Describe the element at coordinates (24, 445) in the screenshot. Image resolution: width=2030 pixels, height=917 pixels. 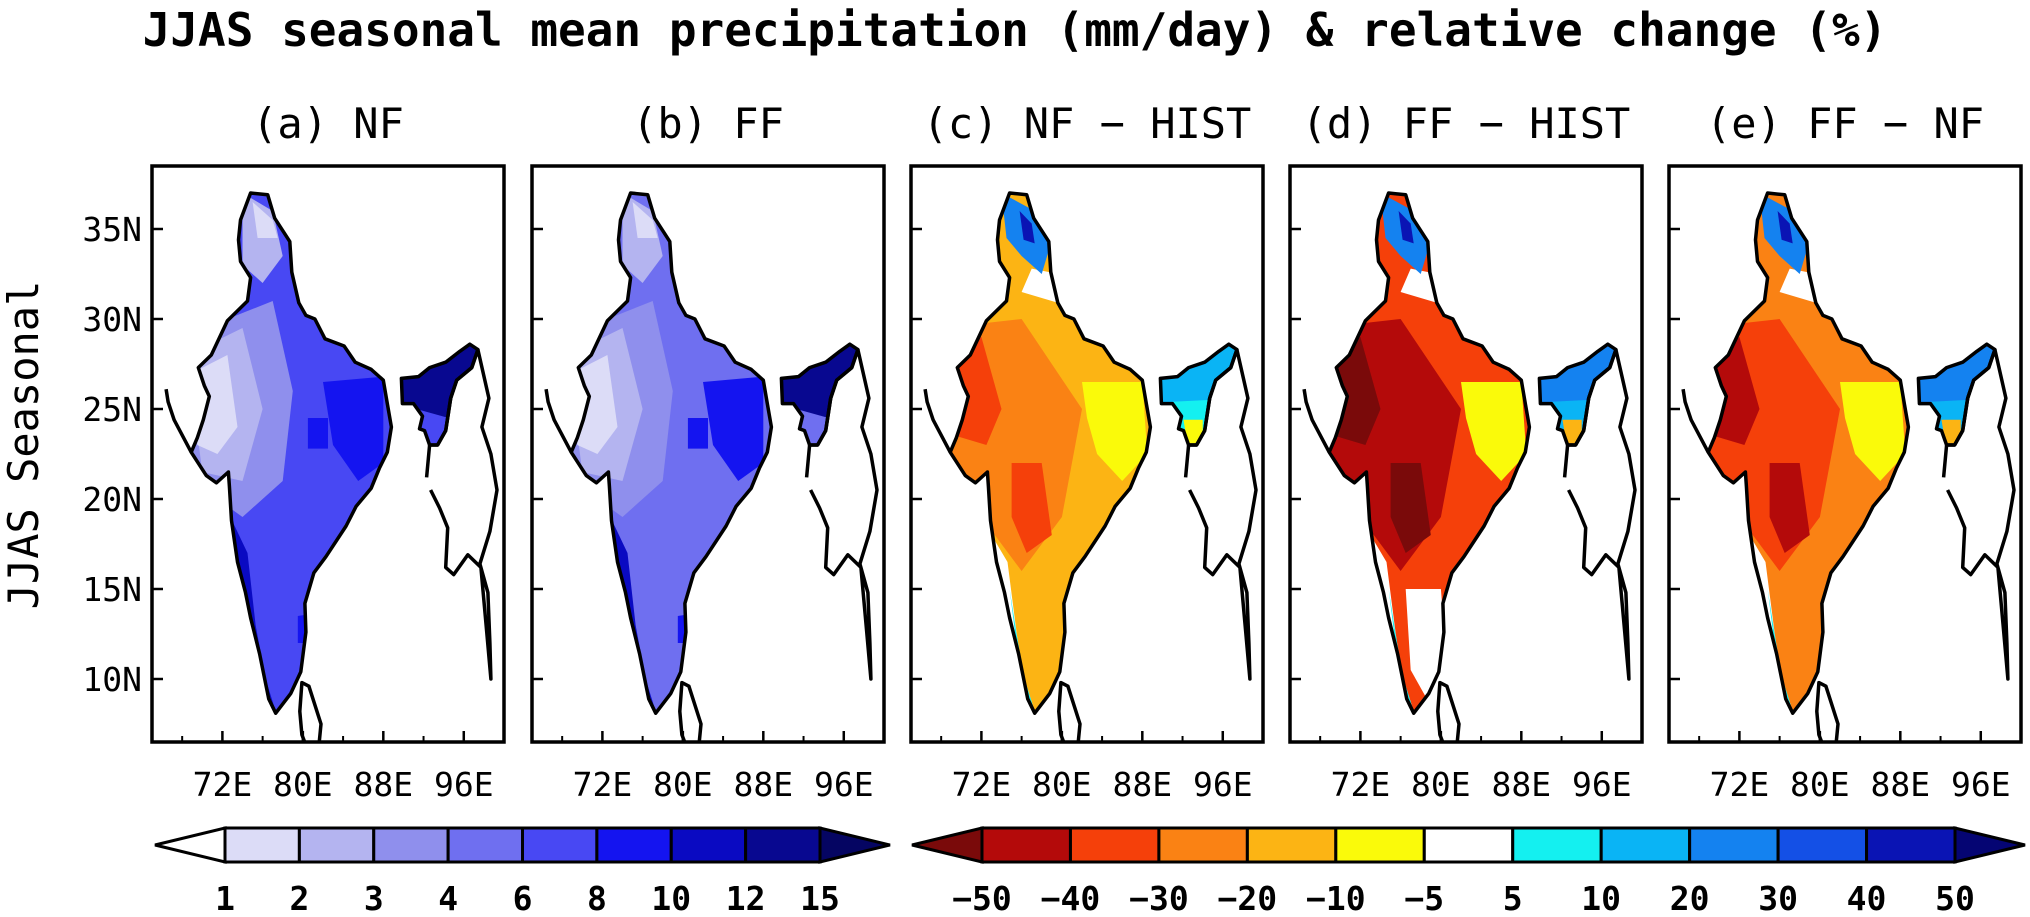
I see `row-label: JJAS Seasonal` at that location.